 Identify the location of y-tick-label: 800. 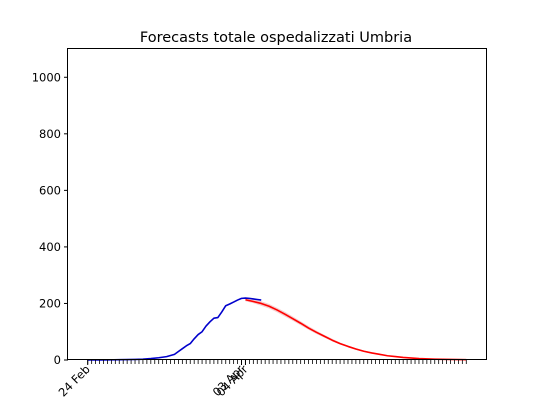
(50, 134).